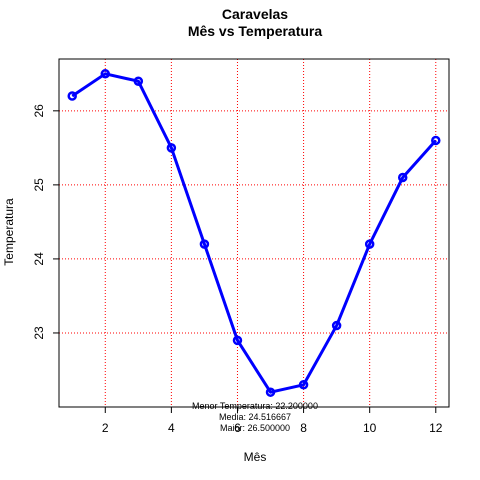 The image size is (480, 480). I want to click on y-tick-label-26: 26, so click(39, 111).